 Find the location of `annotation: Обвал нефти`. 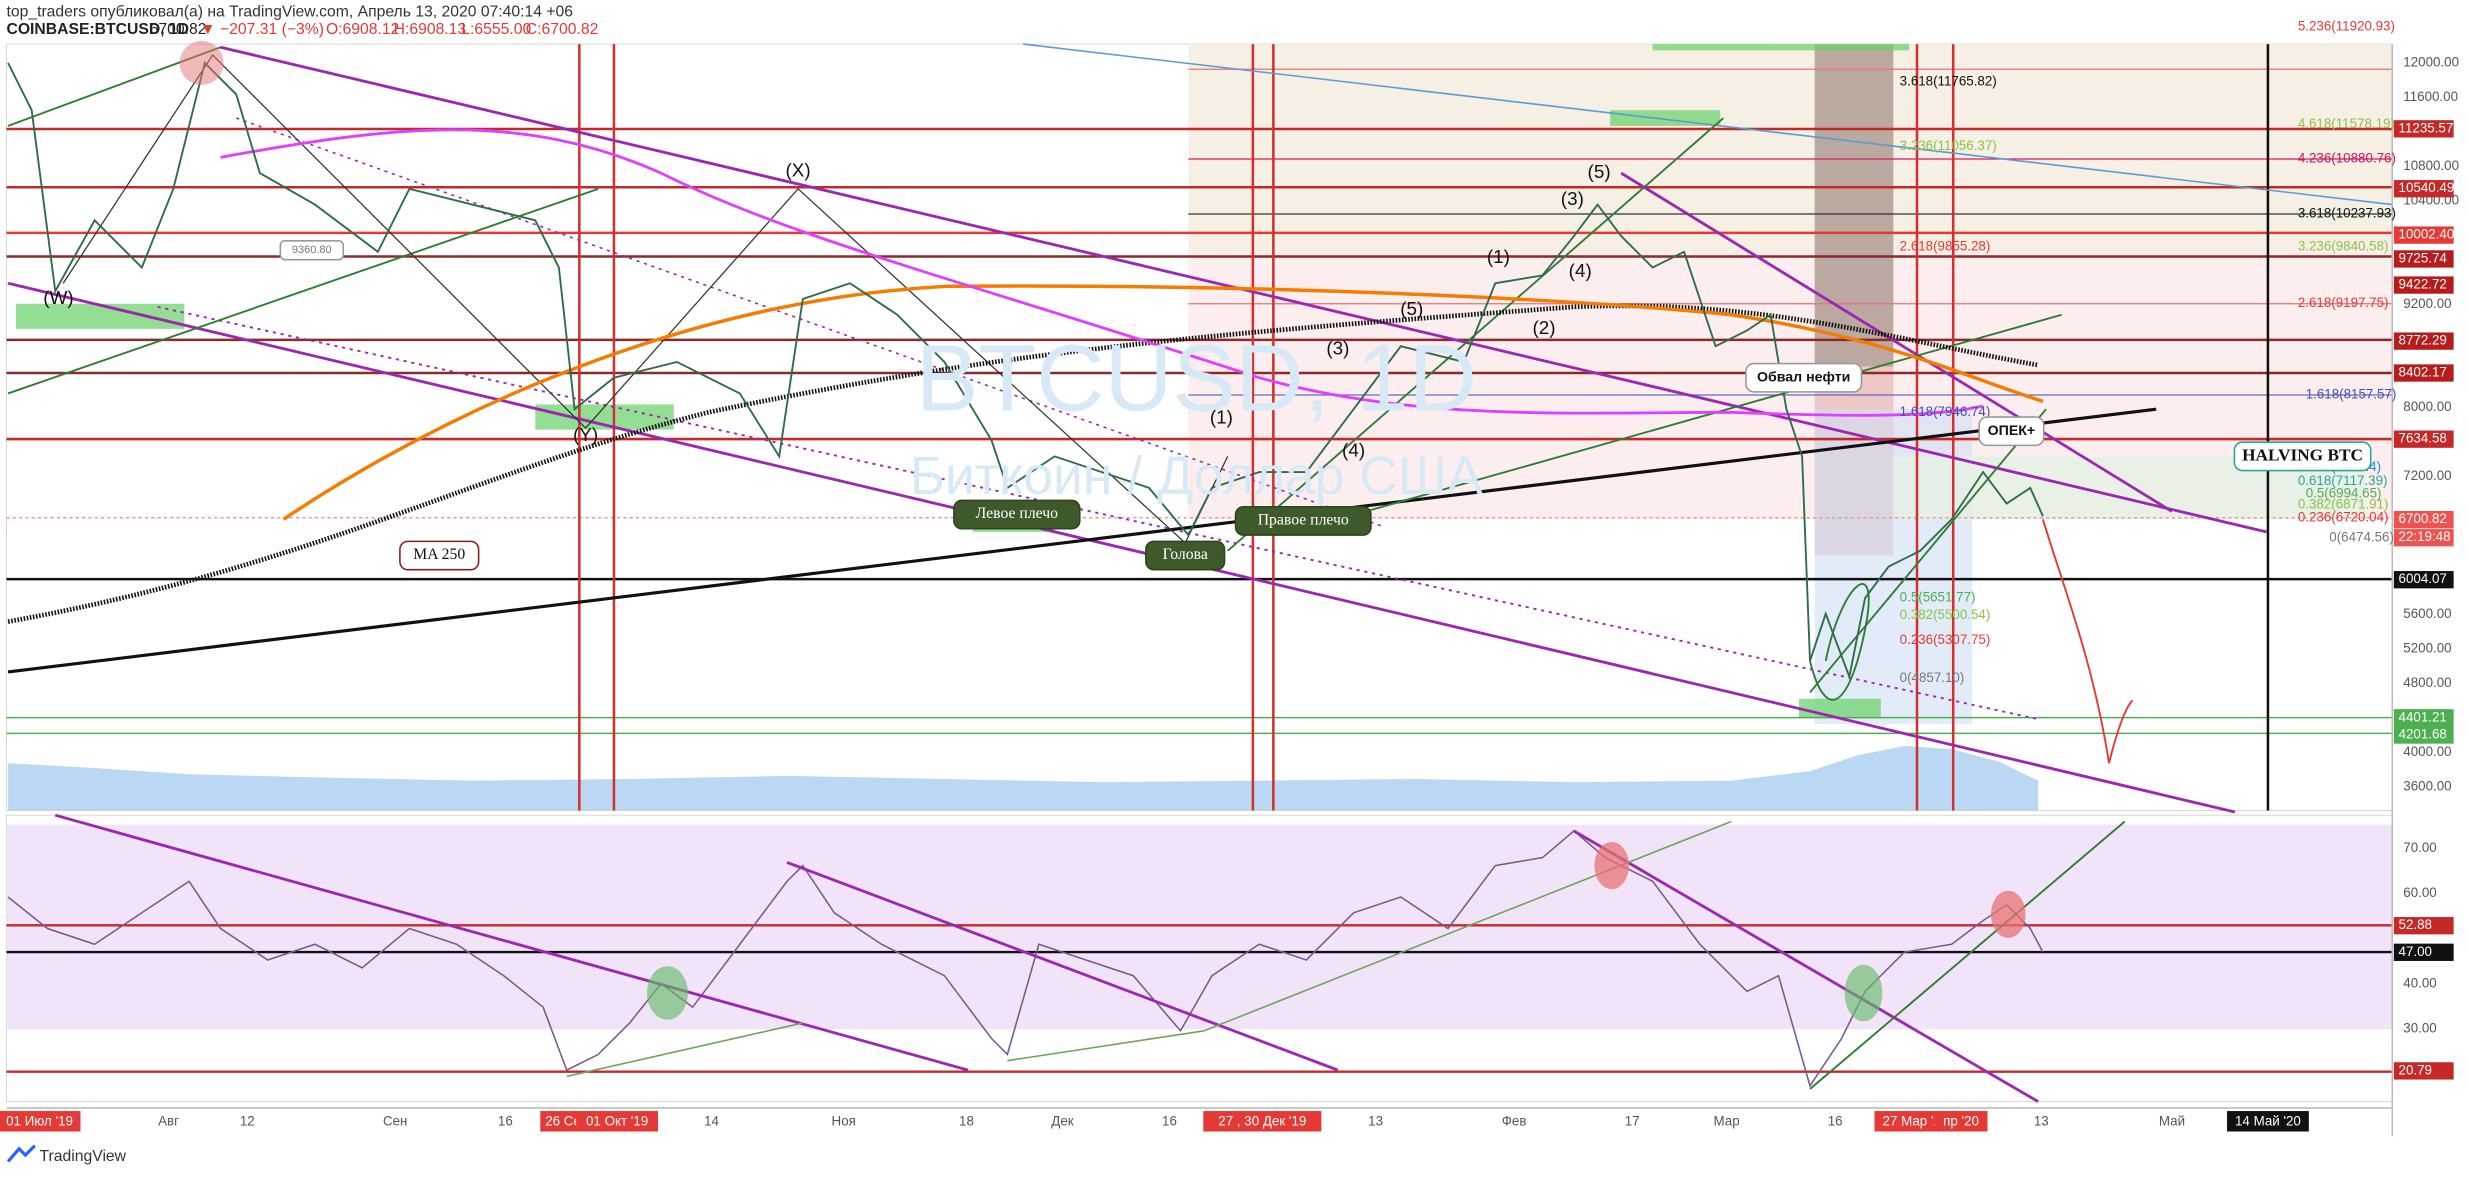

annotation: Обвал нефти is located at coordinates (1803, 377).